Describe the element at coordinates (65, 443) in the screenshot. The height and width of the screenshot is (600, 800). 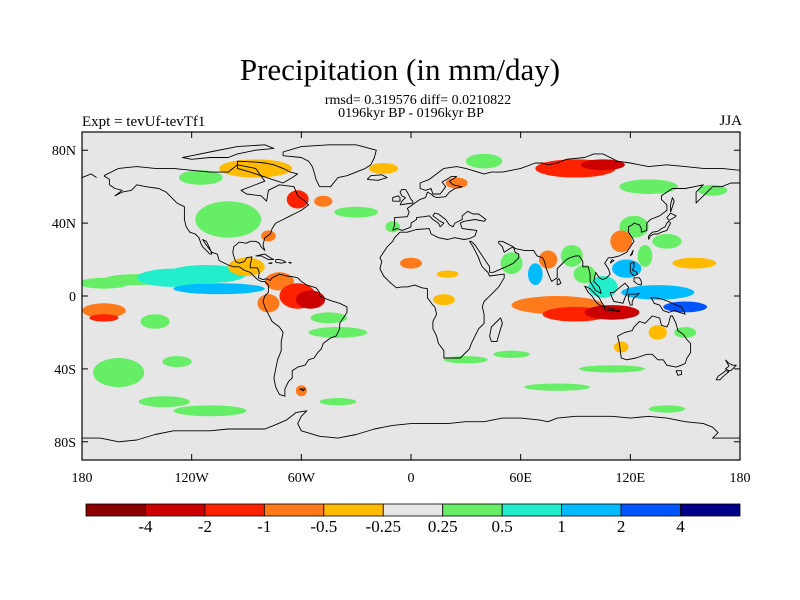
I see `lat-tick-label: 80S` at that location.